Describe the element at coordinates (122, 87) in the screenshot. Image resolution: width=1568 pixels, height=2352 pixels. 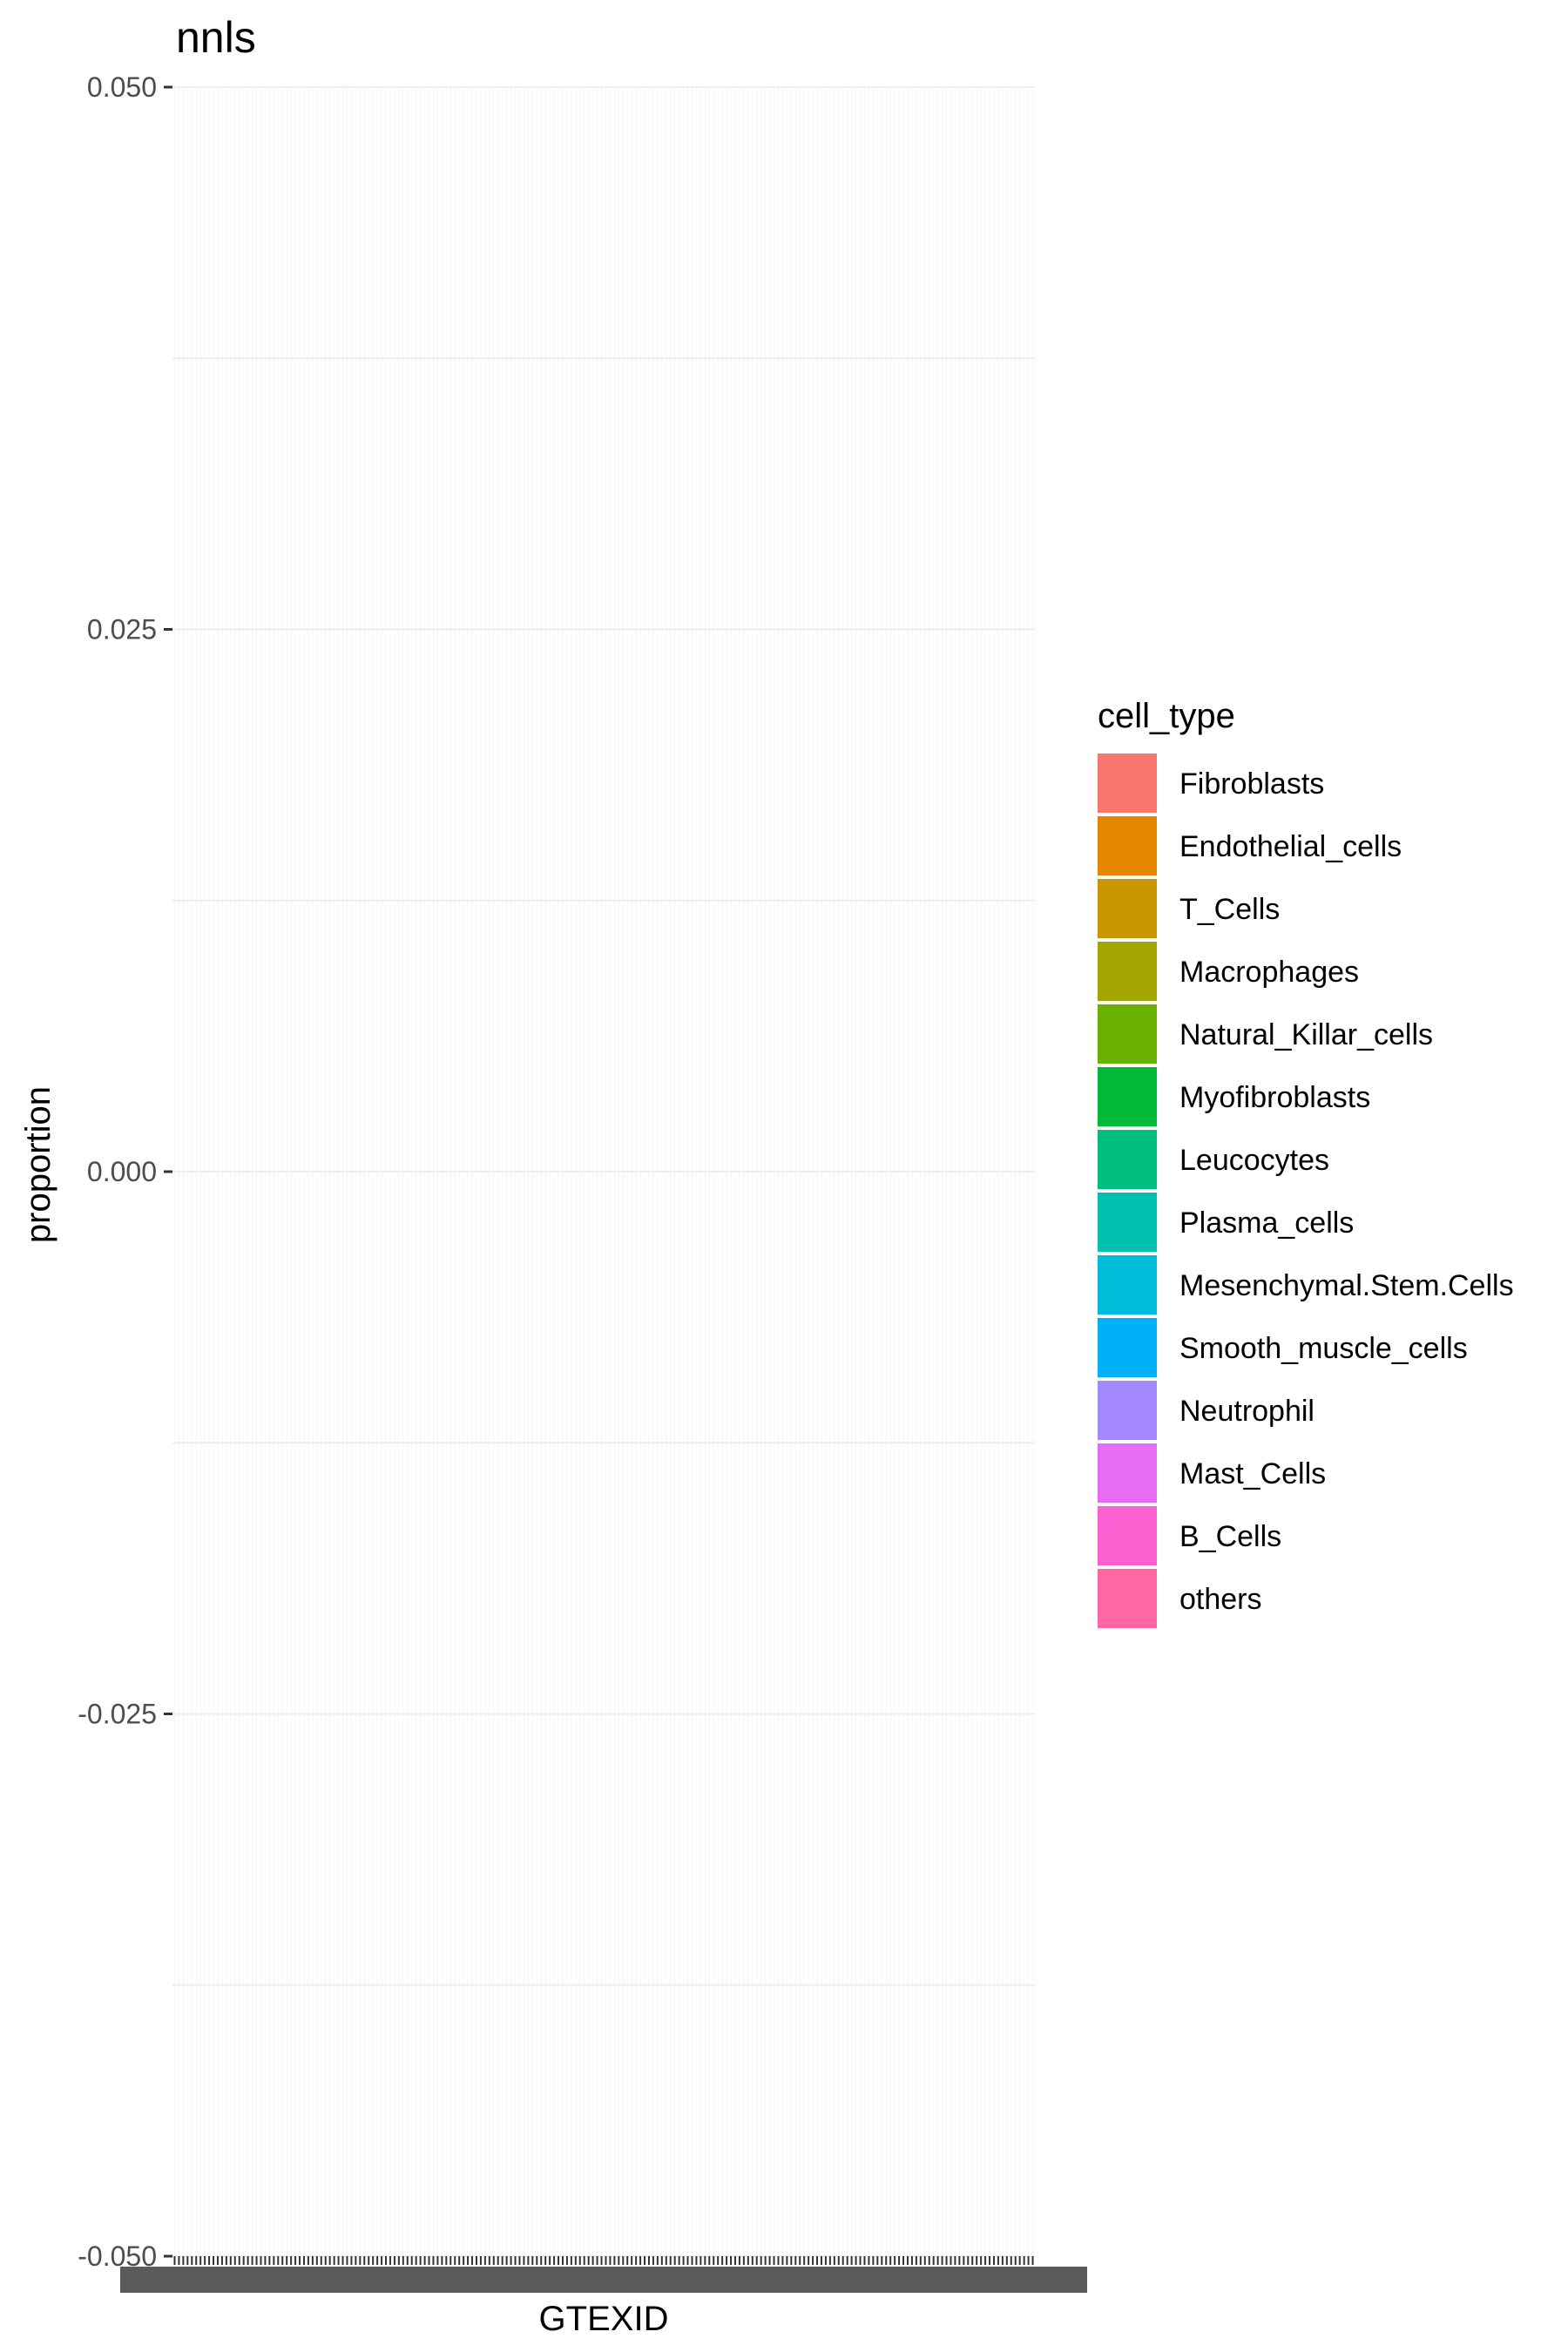
I see `y-tick-label: 0.050` at that location.